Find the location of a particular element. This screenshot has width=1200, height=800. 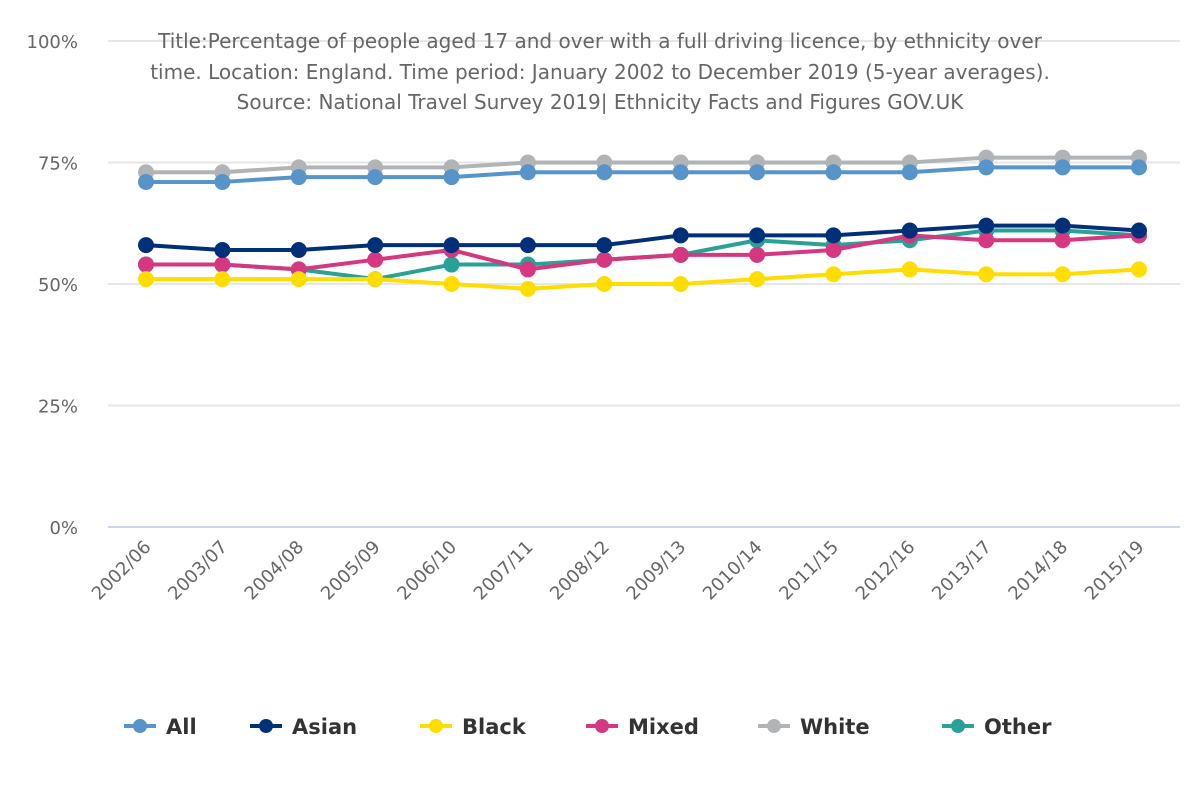

x-tick-label: 2005/09 is located at coordinates (351, 571).